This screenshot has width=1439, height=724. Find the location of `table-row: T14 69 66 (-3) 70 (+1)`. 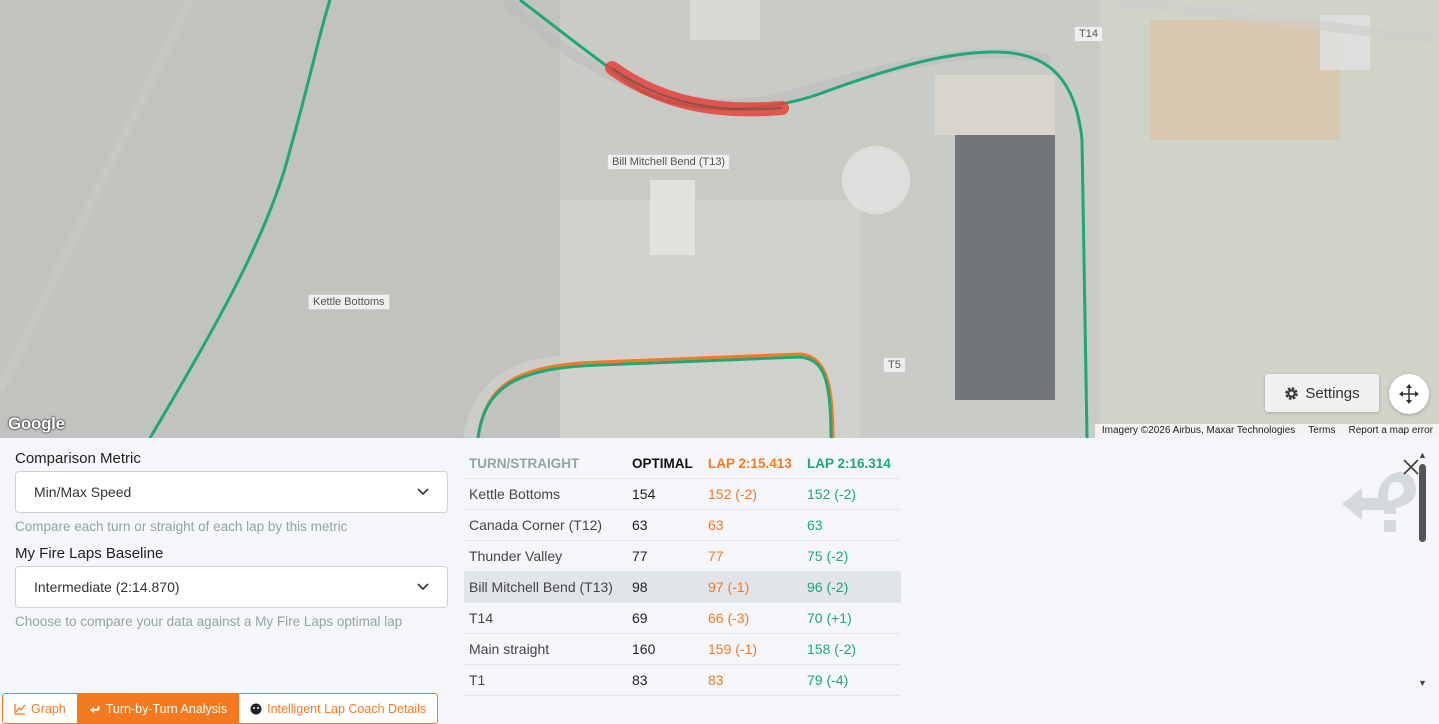

table-row: T14 69 66 (-3) 70 (+1) is located at coordinates (682, 618).